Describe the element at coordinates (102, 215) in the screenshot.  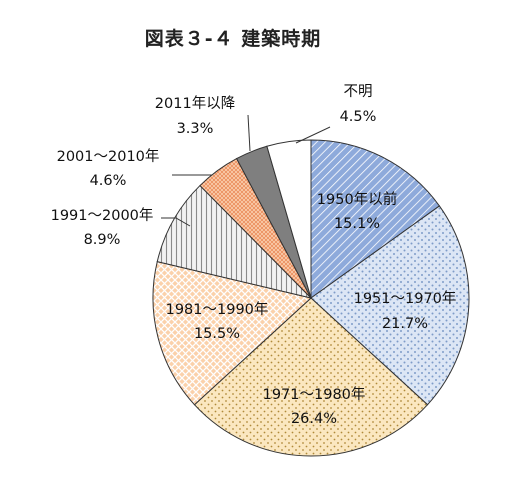
I see `slice-label: 1991～2000年` at that location.